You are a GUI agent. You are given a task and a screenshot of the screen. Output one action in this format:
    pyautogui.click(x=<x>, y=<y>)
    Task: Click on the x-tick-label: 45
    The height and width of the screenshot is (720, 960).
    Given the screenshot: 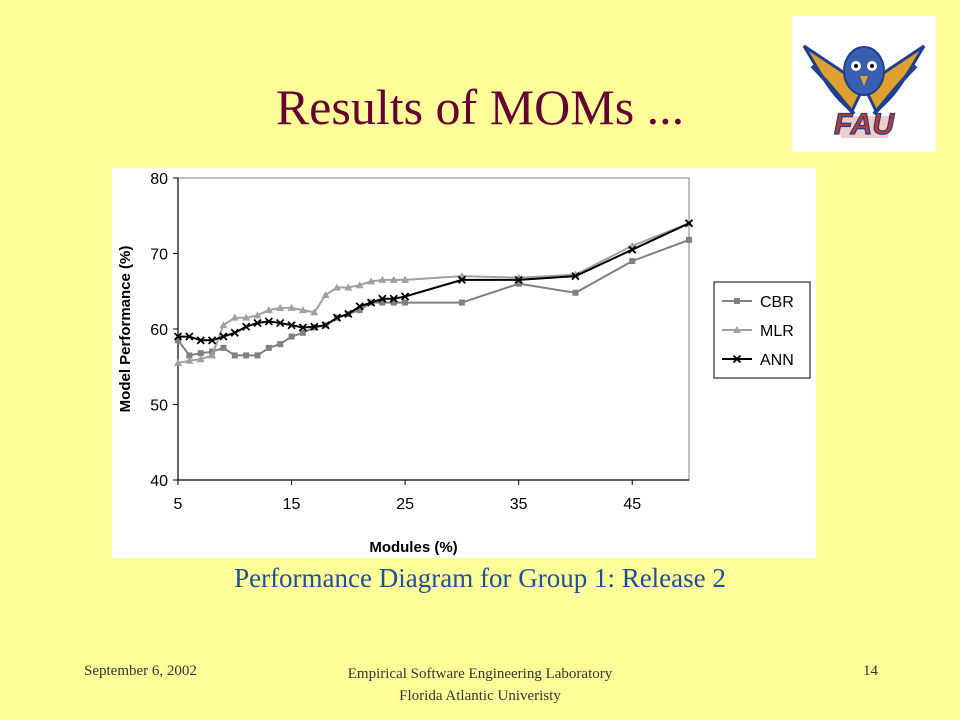 What is the action you would take?
    pyautogui.click(x=632, y=504)
    